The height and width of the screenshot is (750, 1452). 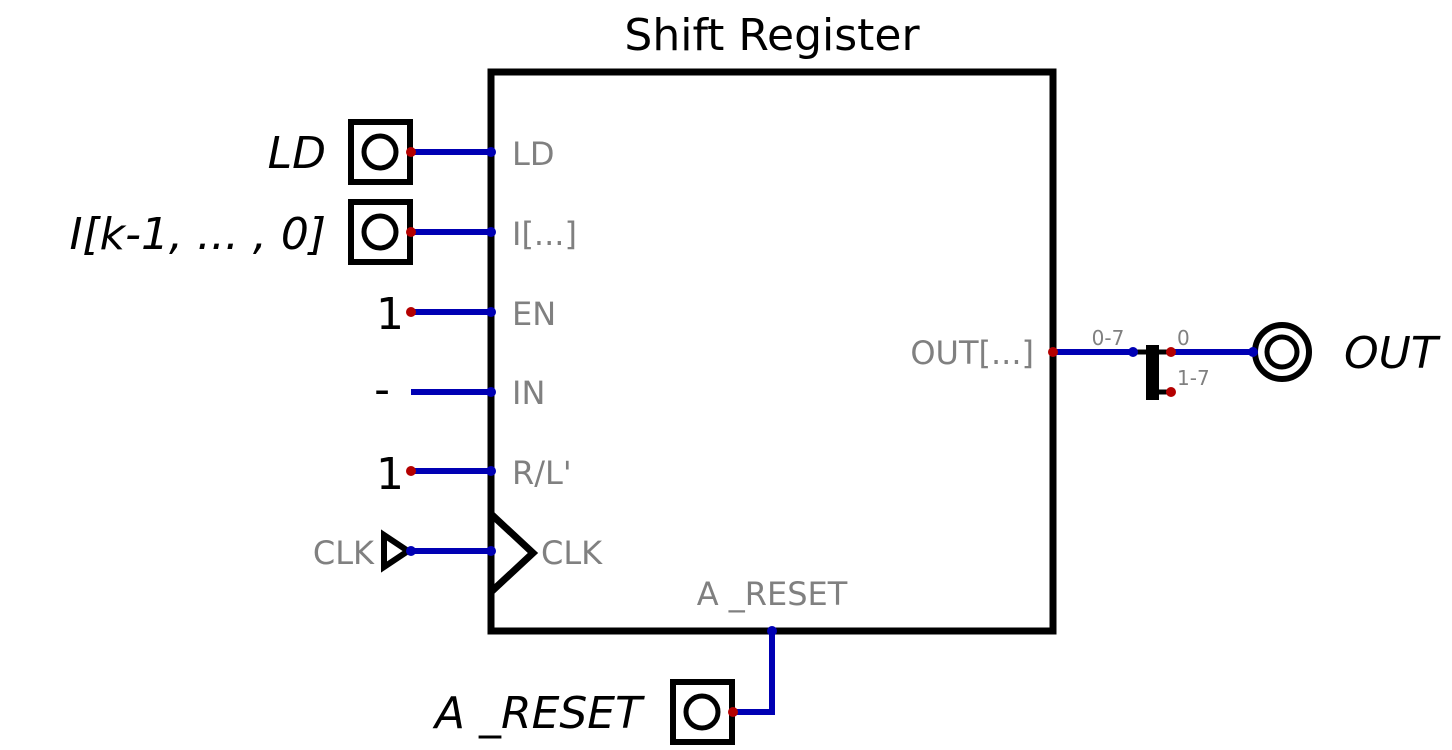 What do you see at coordinates (528, 393) in the screenshot?
I see `pin-in-label: IN` at bounding box center [528, 393].